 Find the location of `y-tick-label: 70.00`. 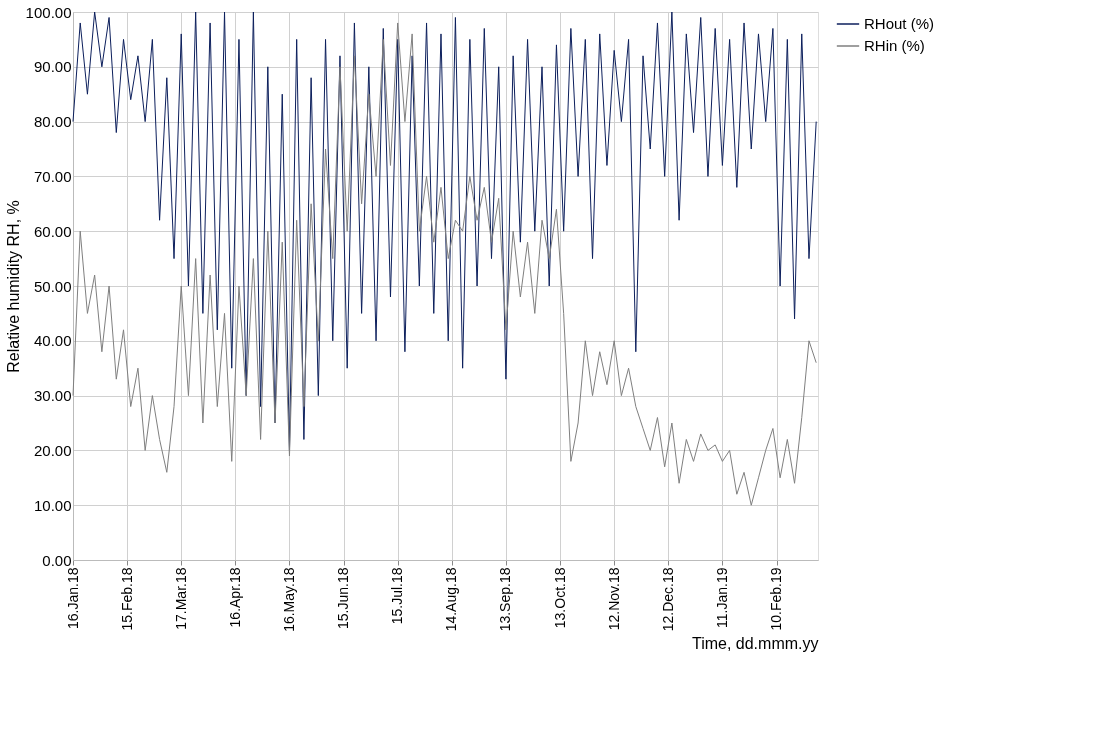

y-tick-label: 70.00 is located at coordinates (52, 176).